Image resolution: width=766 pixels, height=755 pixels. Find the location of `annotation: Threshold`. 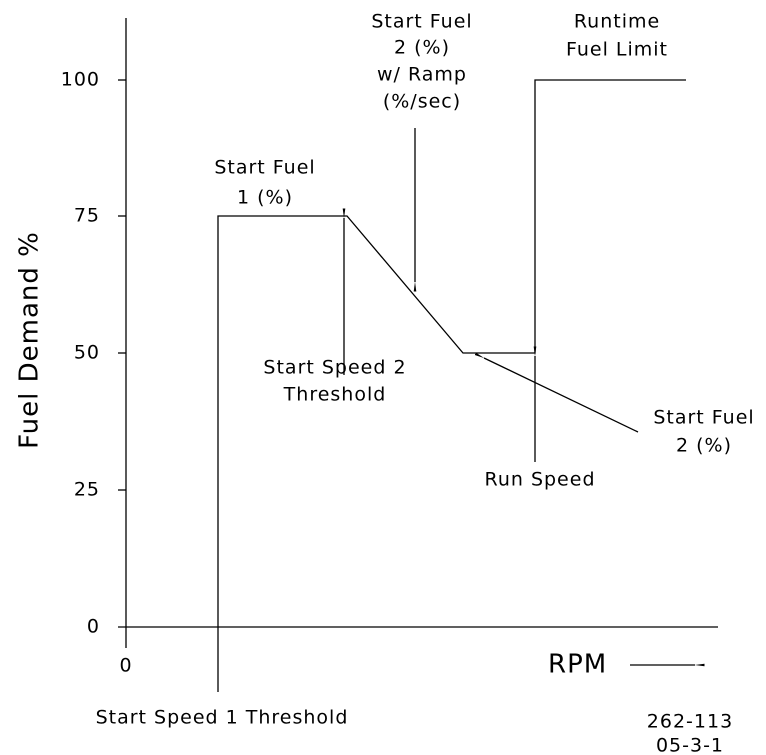

annotation: Threshold is located at coordinates (335, 395).